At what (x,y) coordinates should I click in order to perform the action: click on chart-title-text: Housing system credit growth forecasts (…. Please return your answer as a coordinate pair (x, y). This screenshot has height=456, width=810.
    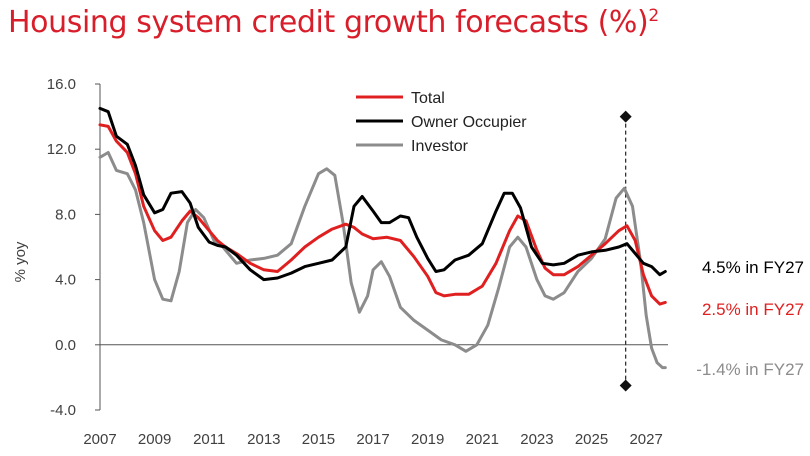
    Looking at the image, I should click on (328, 22).